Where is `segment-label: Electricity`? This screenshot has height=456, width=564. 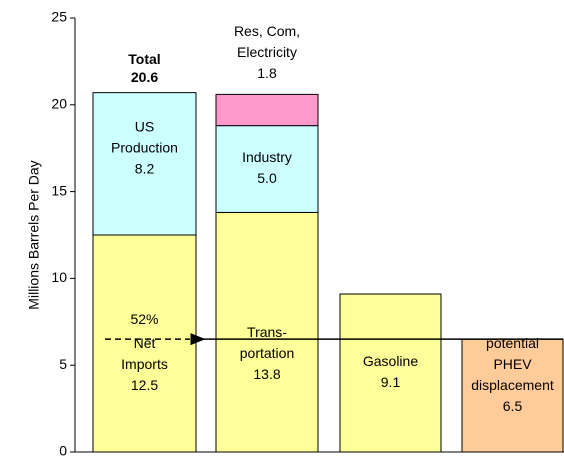
segment-label: Electricity is located at coordinates (267, 52).